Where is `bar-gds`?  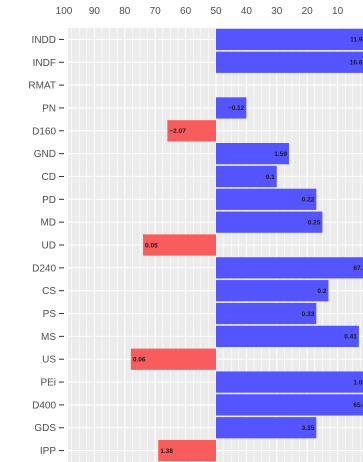
bar-gds is located at coordinates (266, 428).